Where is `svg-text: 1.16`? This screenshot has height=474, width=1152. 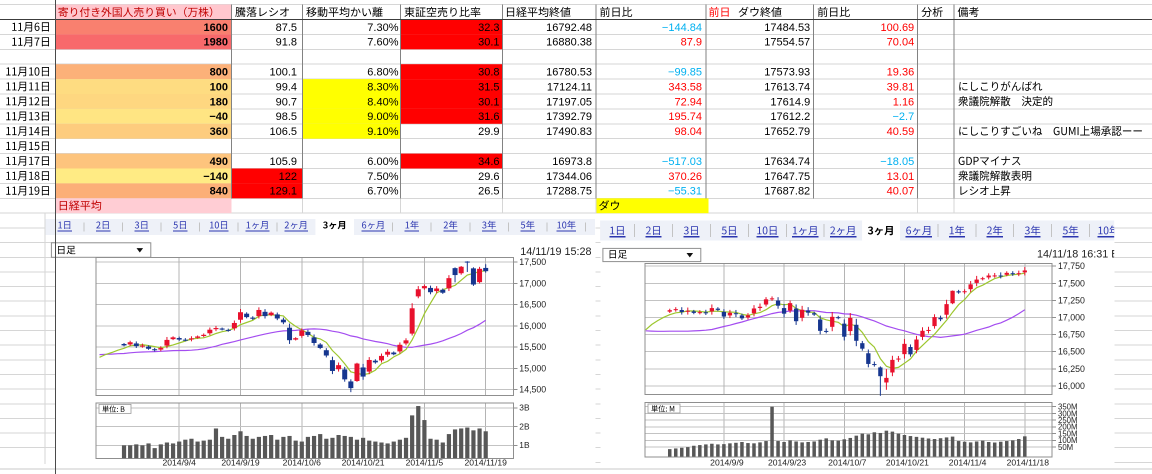
svg-text: 1.16 is located at coordinates (903, 102).